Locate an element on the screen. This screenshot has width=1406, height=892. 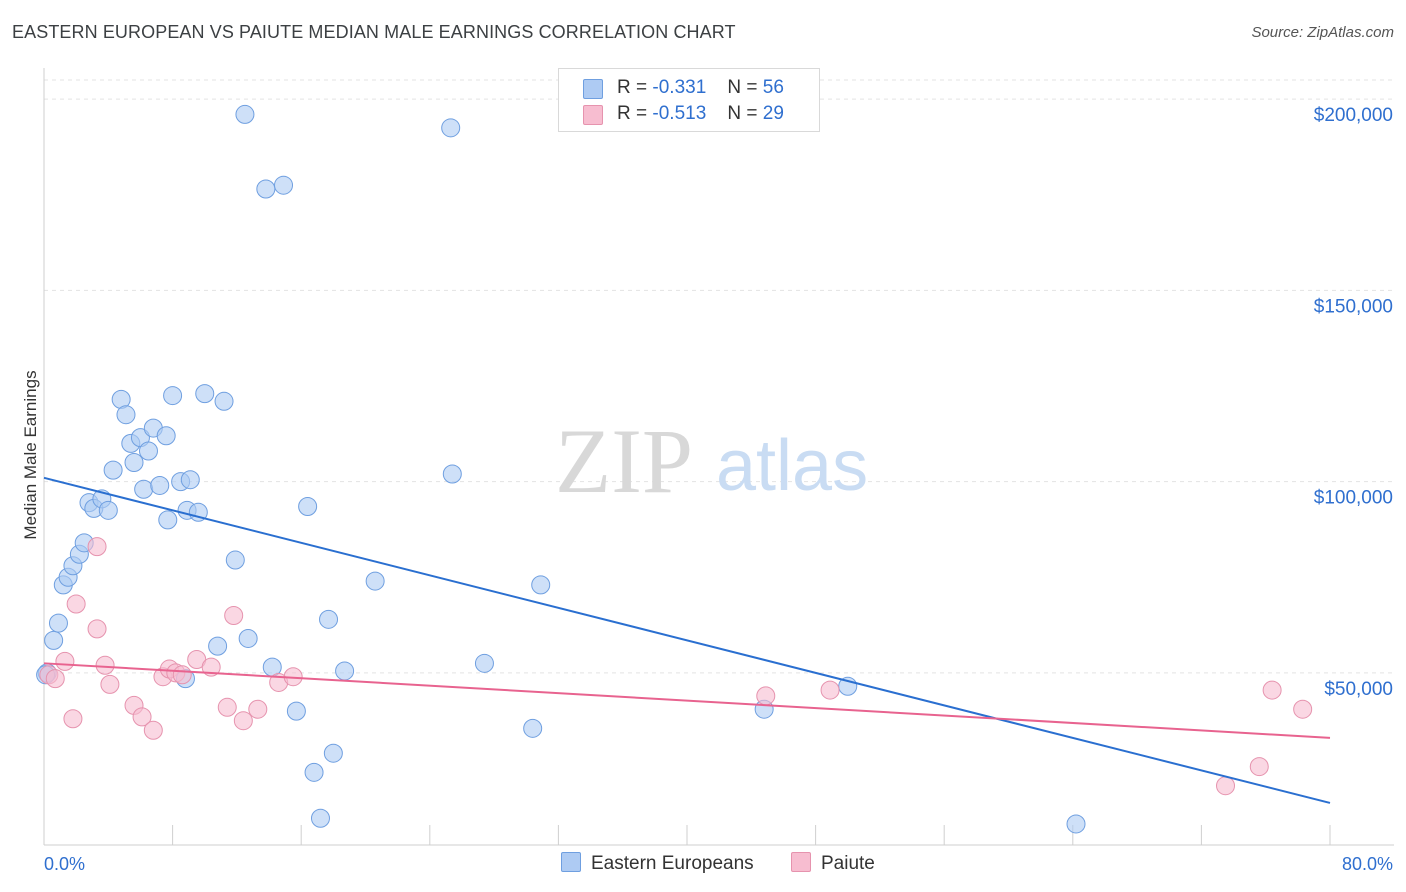
bottom-legend-label: Eastern Europeans is located at coordinates (672, 863).